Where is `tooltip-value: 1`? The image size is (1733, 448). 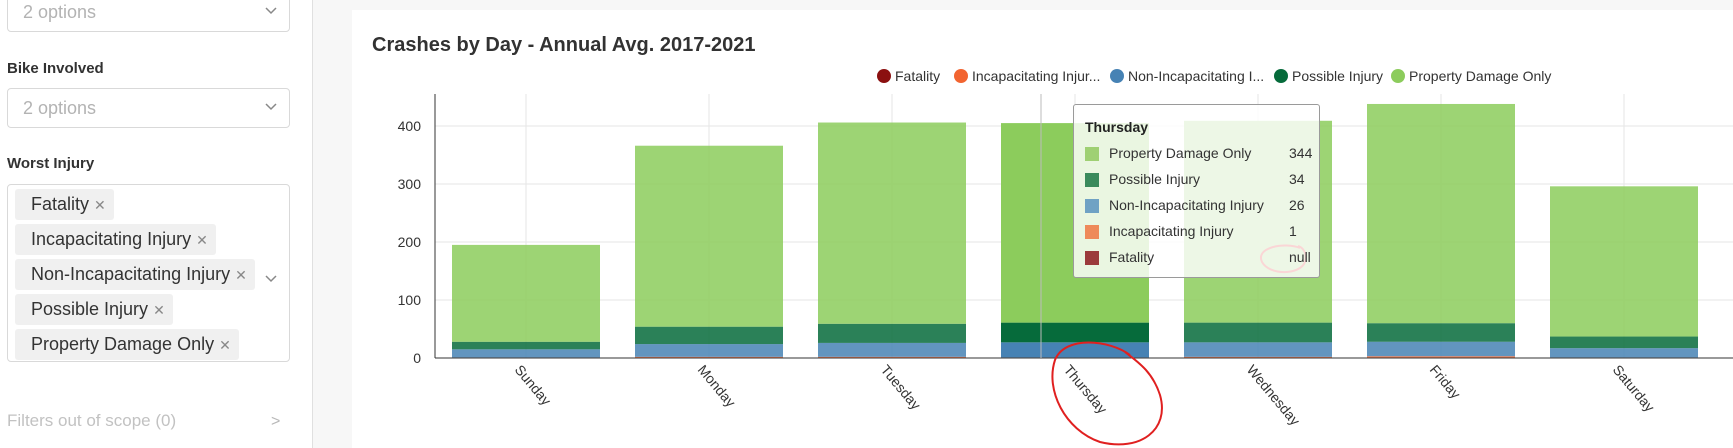 tooltip-value: 1 is located at coordinates (1293, 231).